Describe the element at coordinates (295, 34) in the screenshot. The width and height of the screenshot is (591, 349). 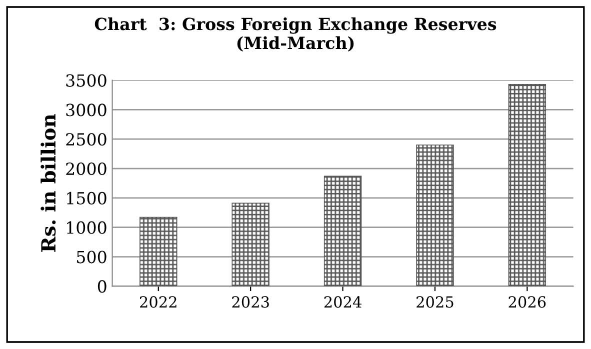
I see `chart-title: Chart 3: Gross Foreign Exchange Reserves (Mid-March)` at that location.